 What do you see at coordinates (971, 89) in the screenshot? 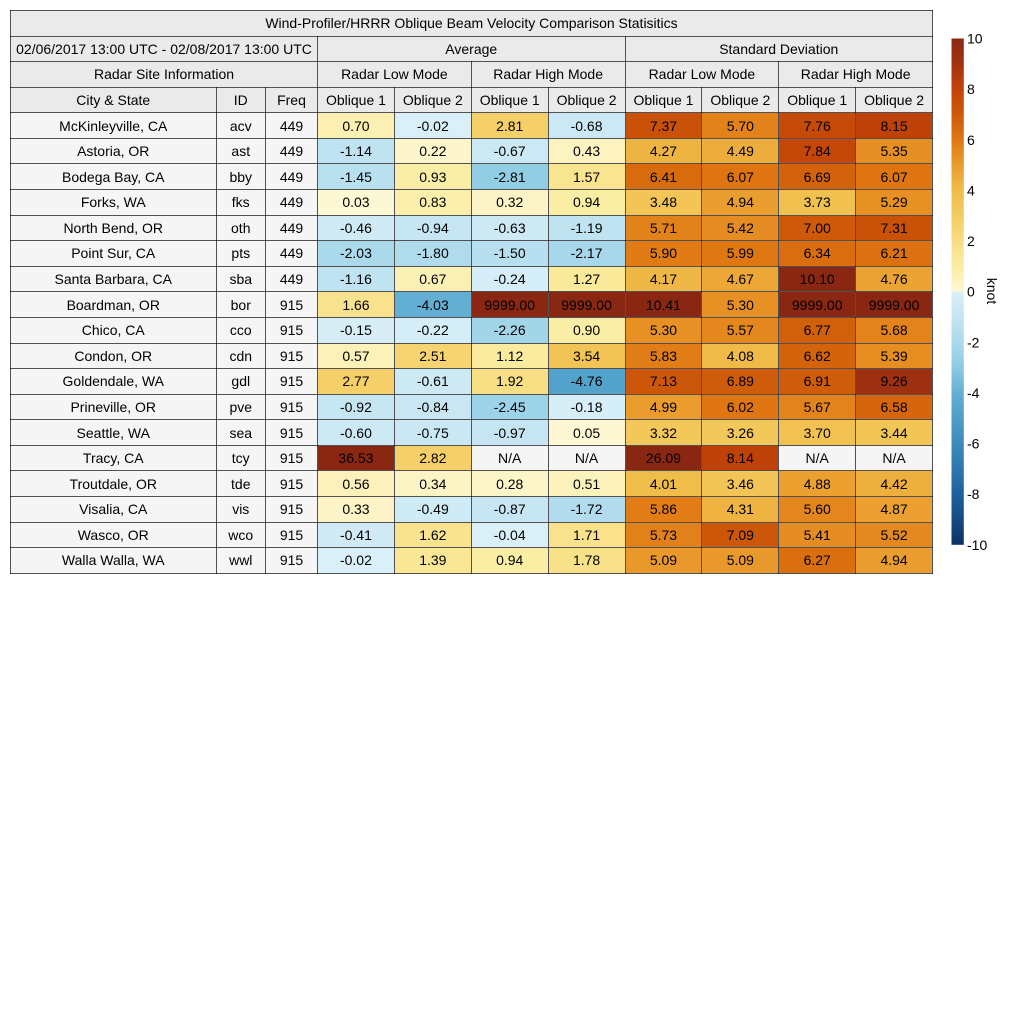
I see `svg-text: 8` at bounding box center [971, 89].